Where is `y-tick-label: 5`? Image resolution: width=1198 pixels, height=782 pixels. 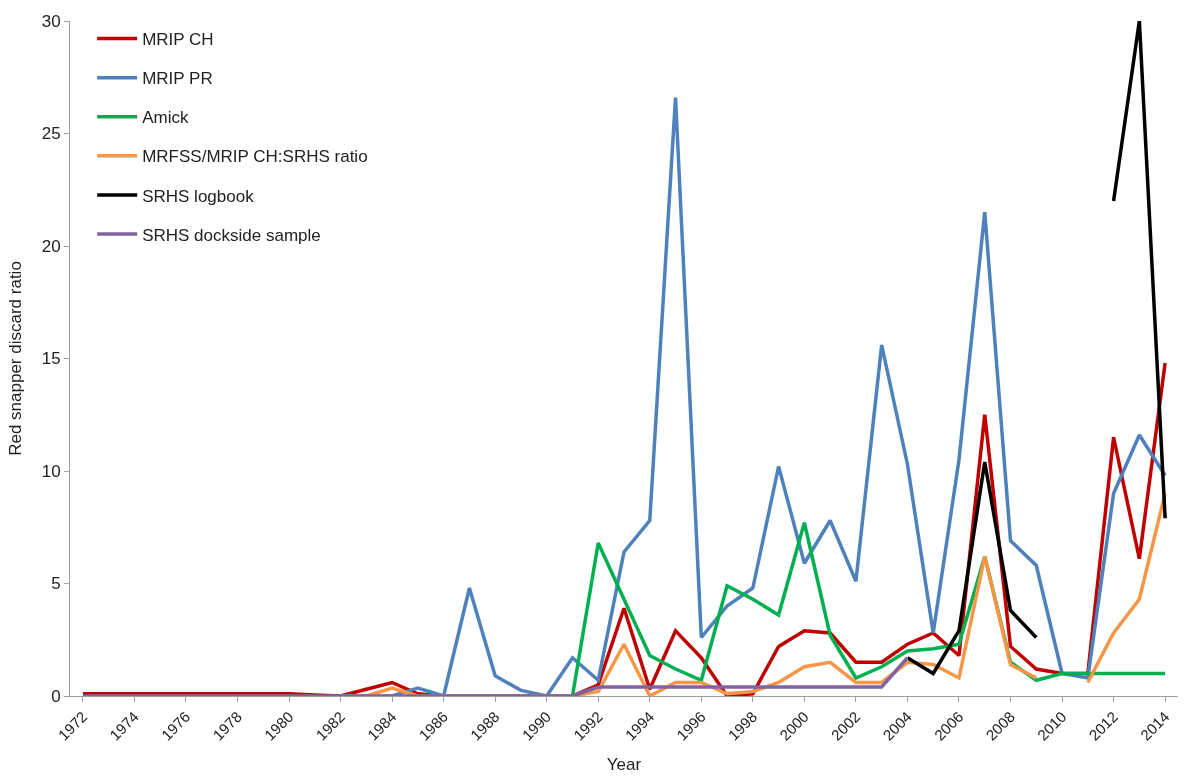 y-tick-label: 5 is located at coordinates (56, 584).